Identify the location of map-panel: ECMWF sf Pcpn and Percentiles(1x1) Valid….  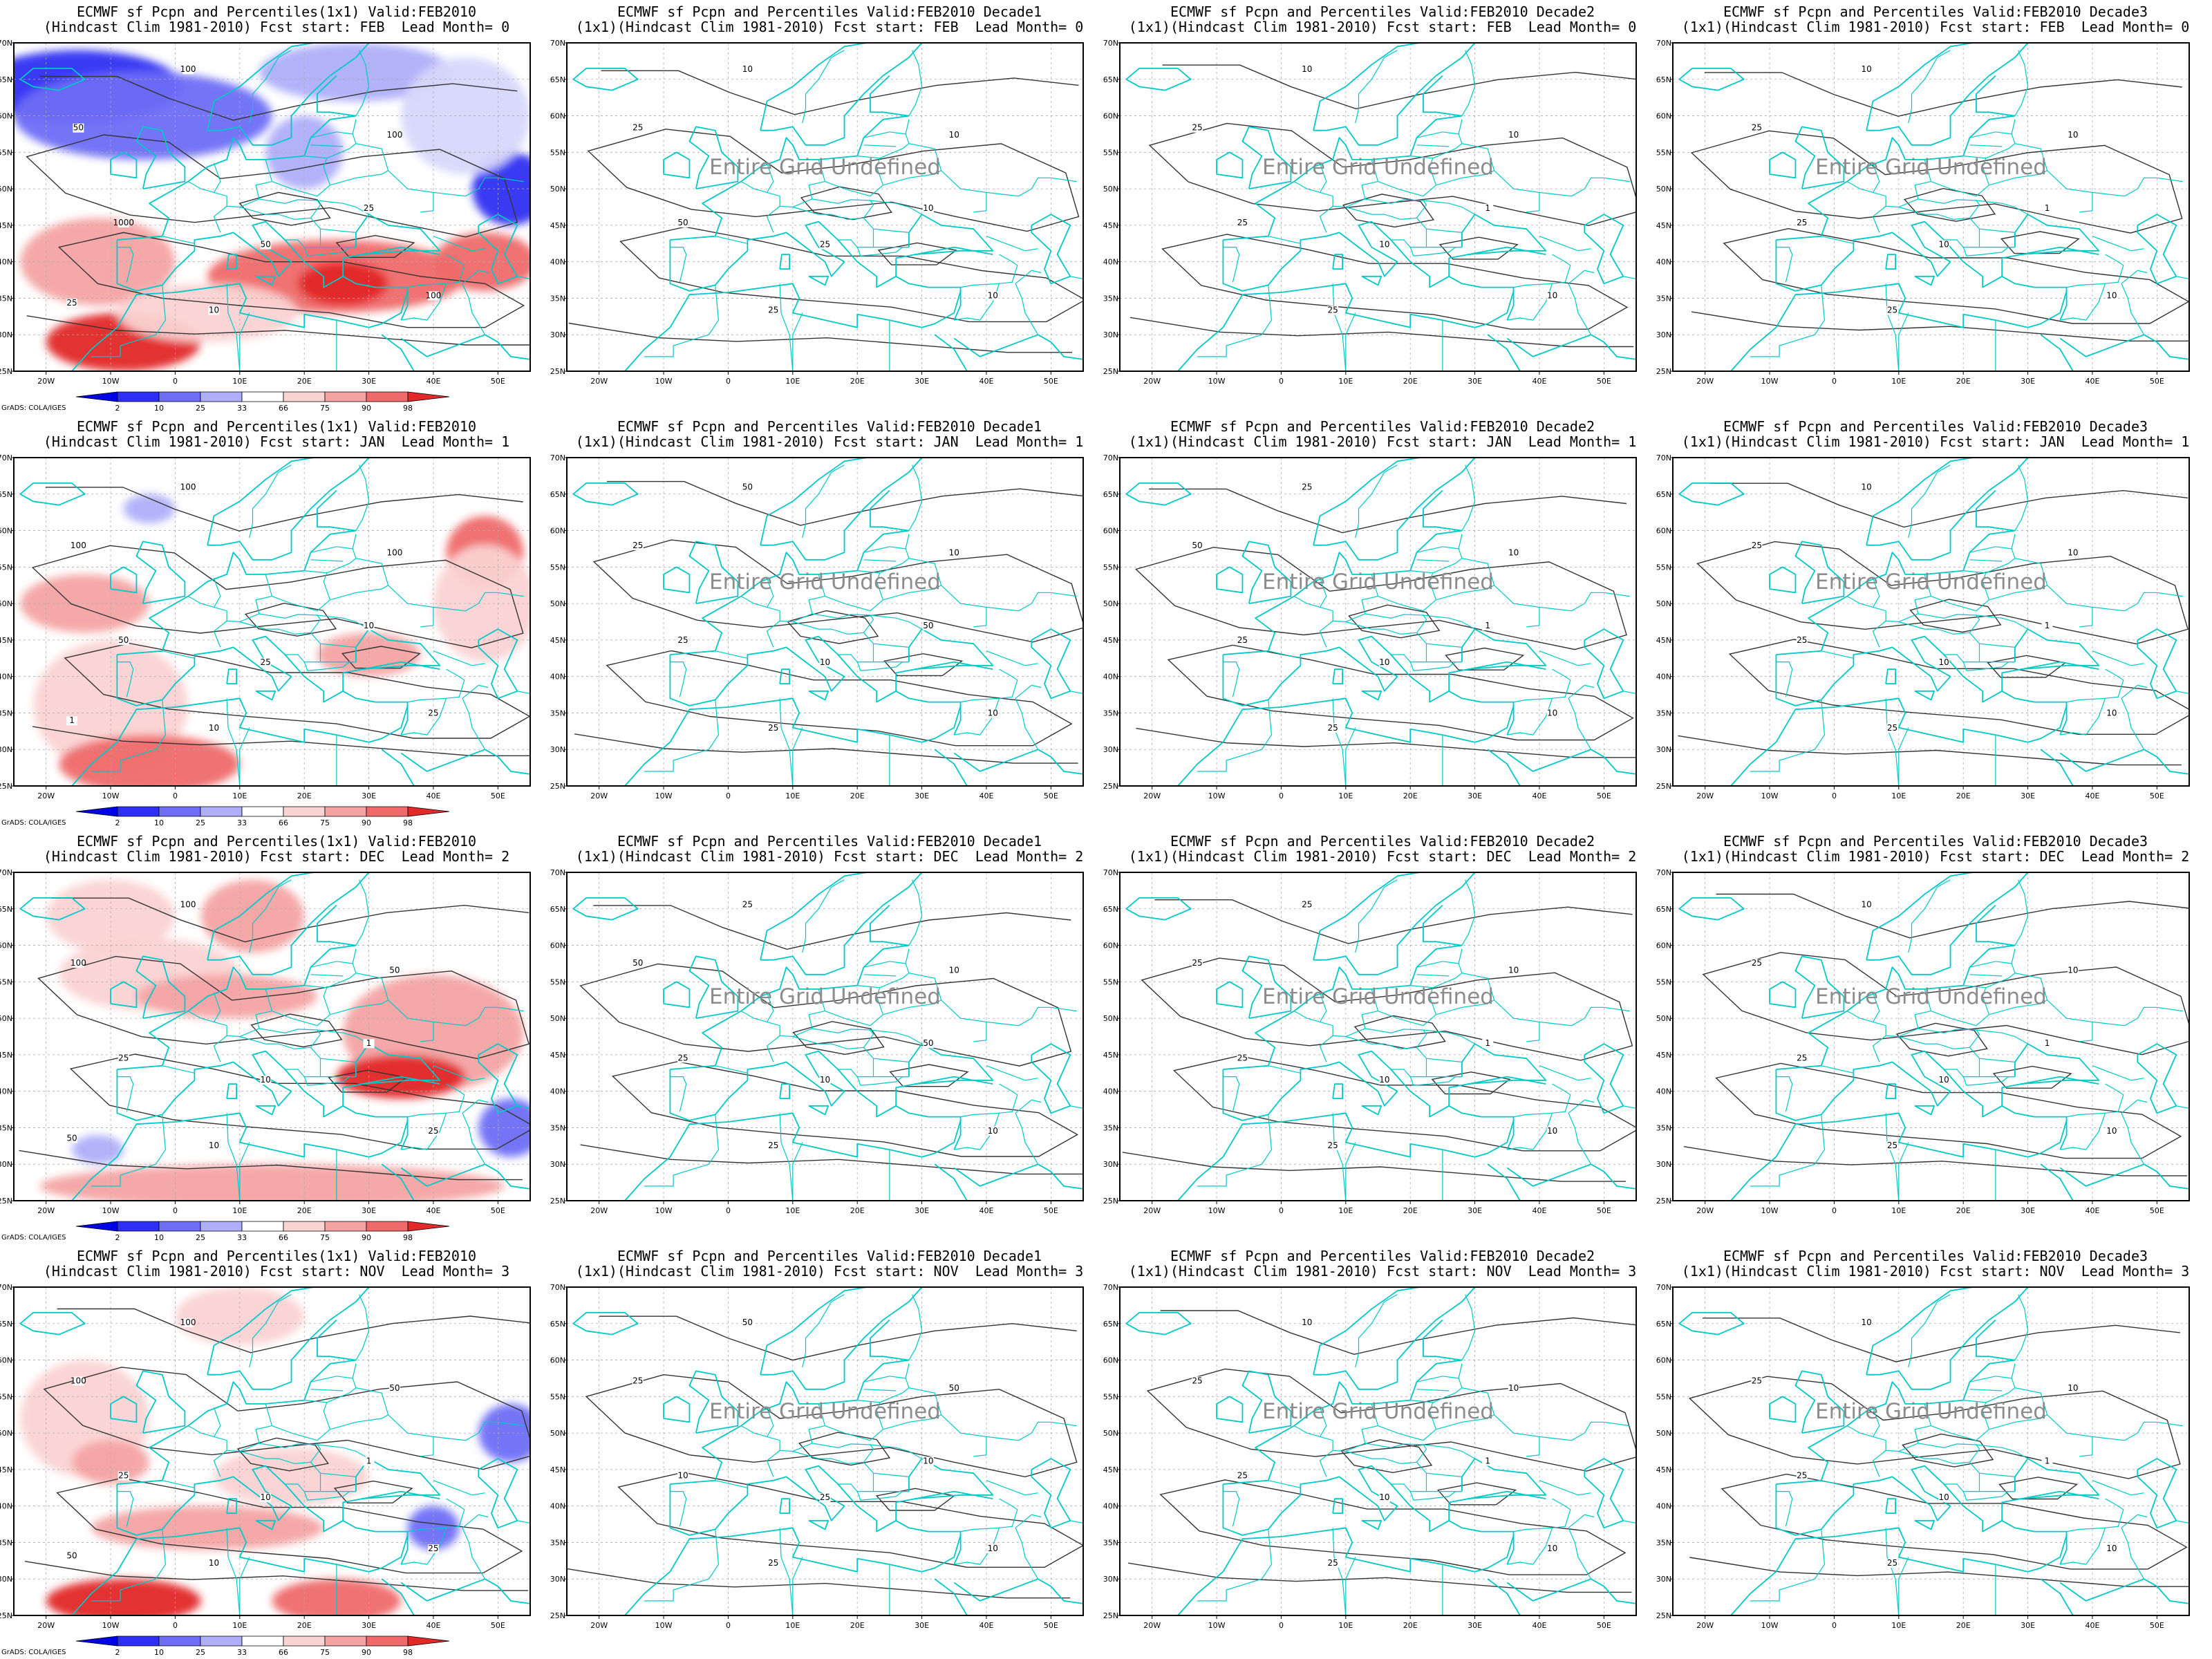
(276, 208).